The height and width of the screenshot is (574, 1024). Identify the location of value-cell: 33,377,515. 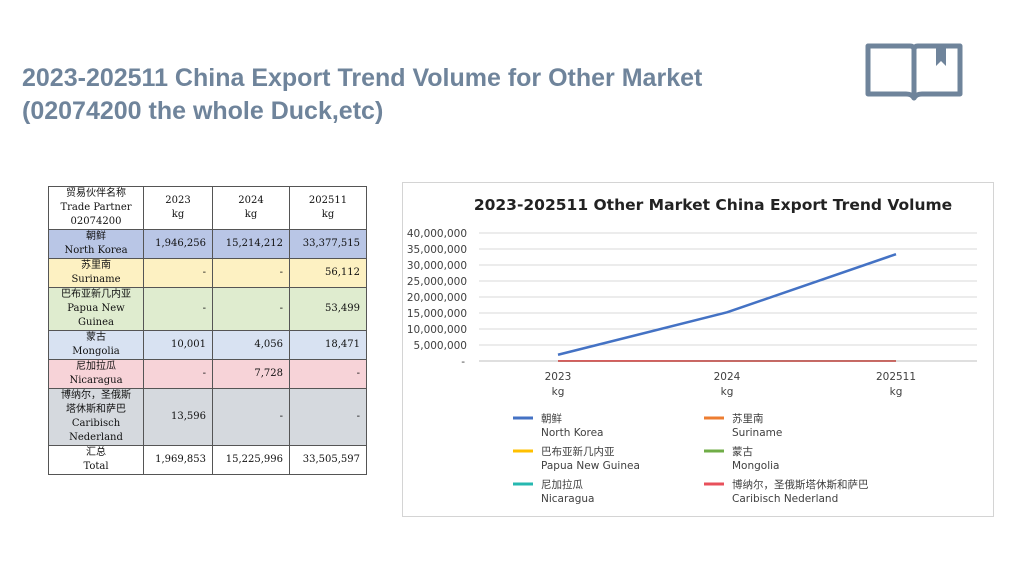
(328, 244).